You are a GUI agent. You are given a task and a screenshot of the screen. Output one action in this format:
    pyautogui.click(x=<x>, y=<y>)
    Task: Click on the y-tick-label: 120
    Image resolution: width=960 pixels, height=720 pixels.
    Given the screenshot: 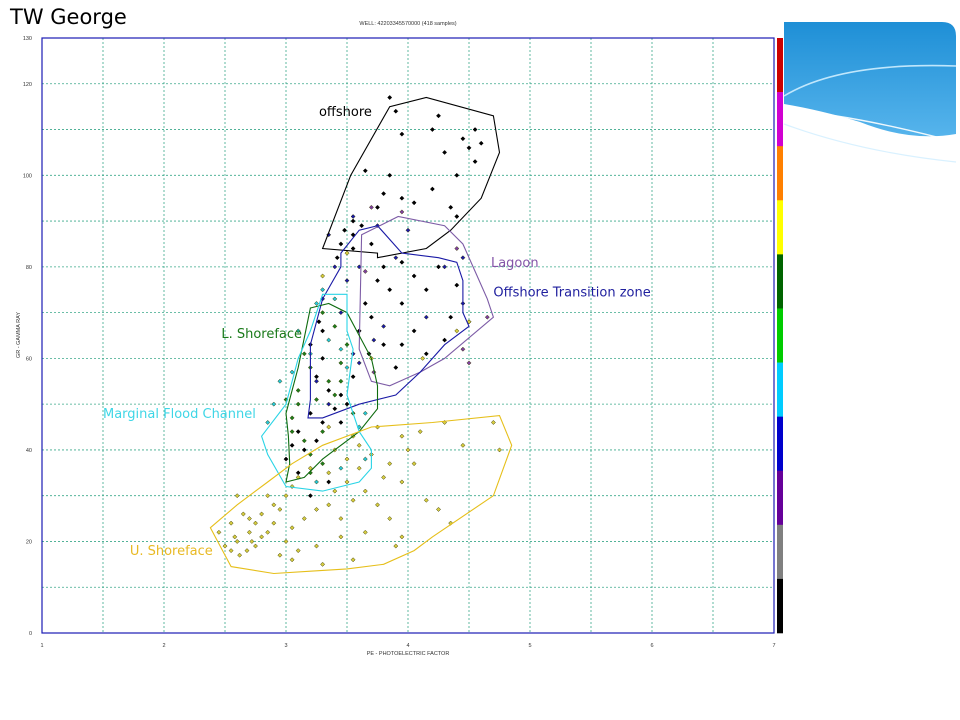 What is the action you would take?
    pyautogui.click(x=27, y=85)
    